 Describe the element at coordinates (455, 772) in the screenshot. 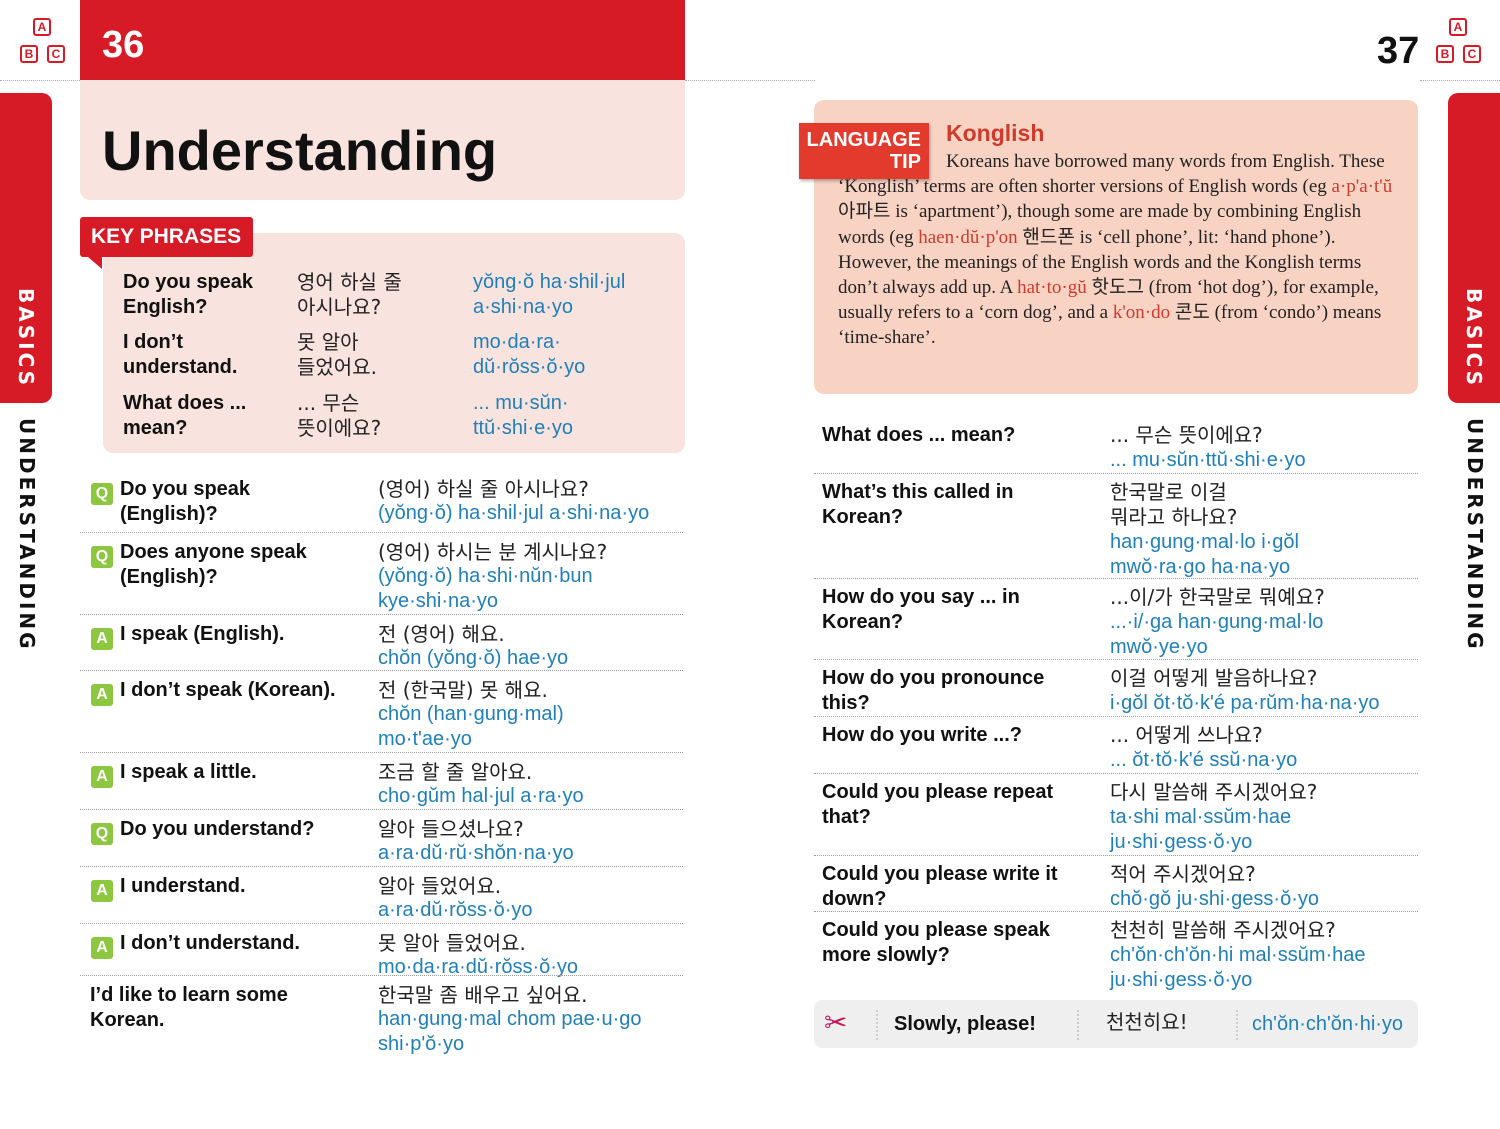

I see `phrase-korean: 조금 할 줄 알아요.` at that location.